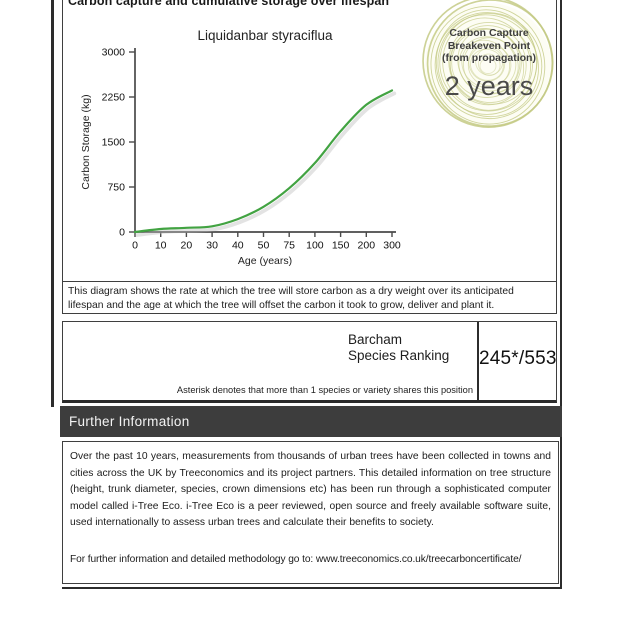 The width and height of the screenshot is (620, 620). I want to click on carbon-storage-curve, so click(263, 161).